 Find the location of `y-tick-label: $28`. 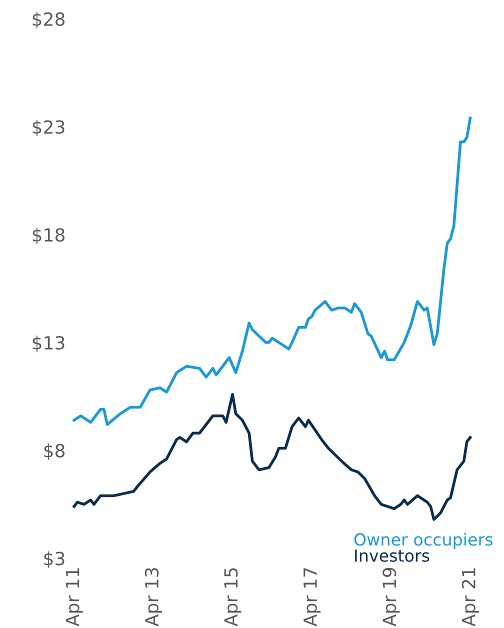

y-tick-label: $28 is located at coordinates (48, 20).